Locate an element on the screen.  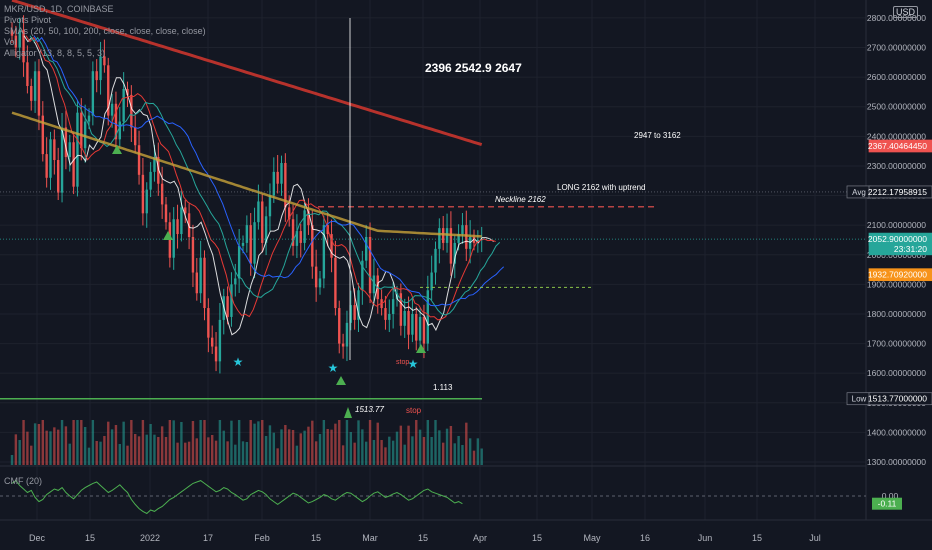
targets-label: 2396 2542.9 2647 is located at coordinates (473, 68).